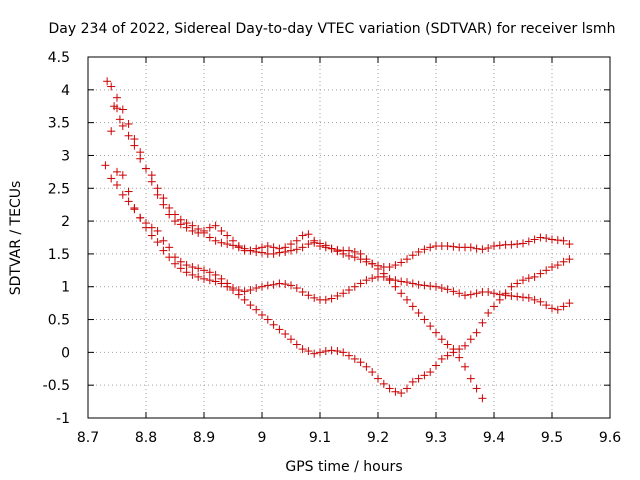 This screenshot has width=640, height=480. What do you see at coordinates (88, 438) in the screenshot?
I see `x-tick-label: 8.7` at bounding box center [88, 438].